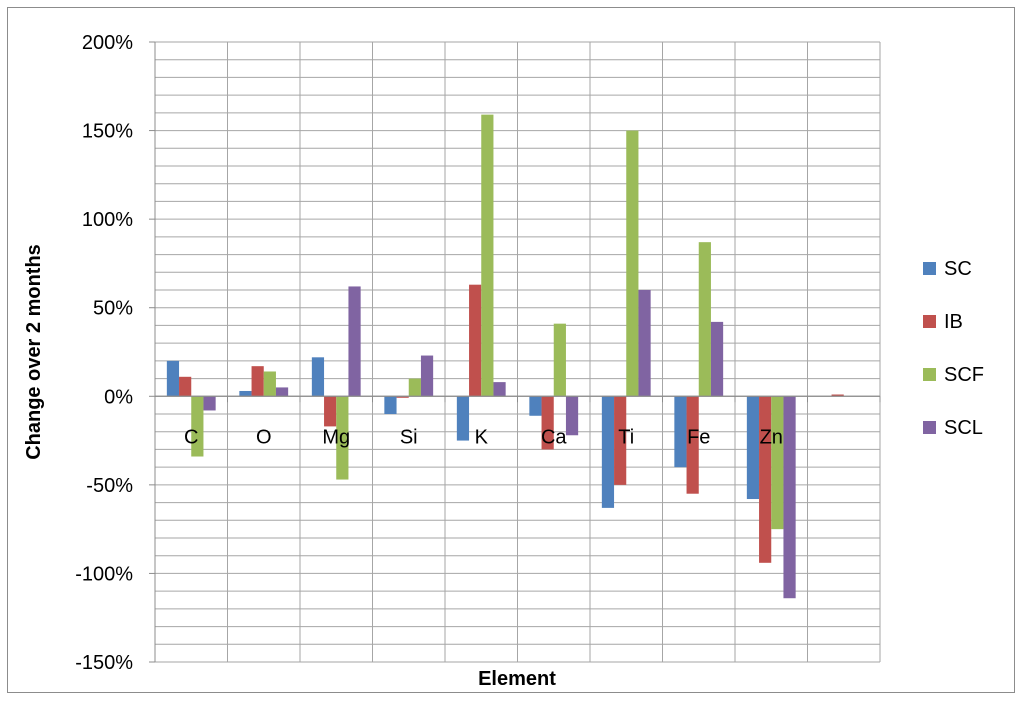  What do you see at coordinates (958, 269) in the screenshot?
I see `legend-label-sc: SC` at bounding box center [958, 269].